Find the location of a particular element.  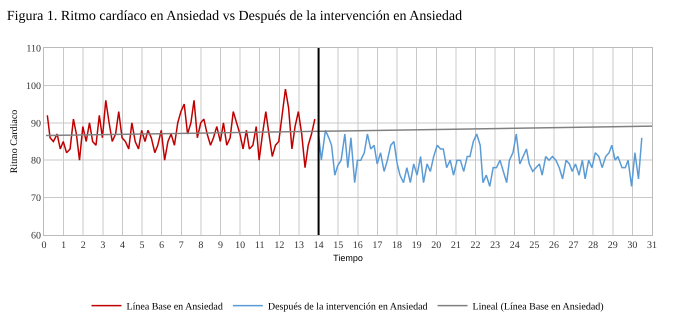

x-tick-label: 29 is located at coordinates (613, 245).